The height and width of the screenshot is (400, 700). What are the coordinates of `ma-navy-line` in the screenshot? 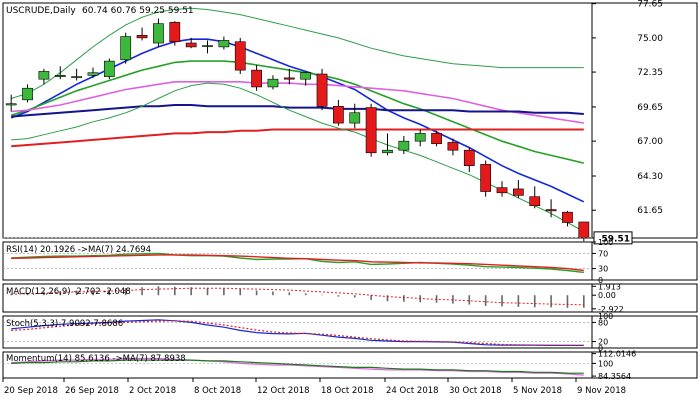 It's located at (297, 111).